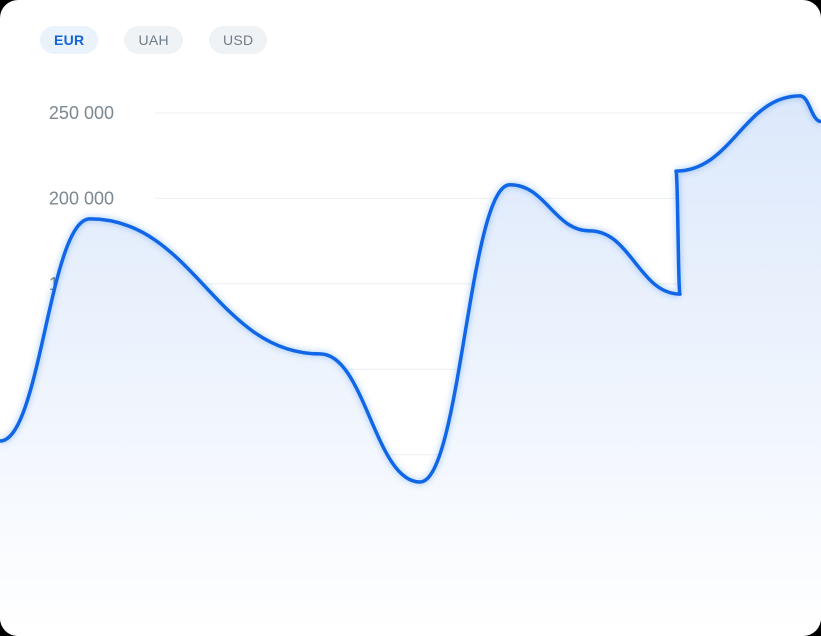  I want to click on tab-usd: USD, so click(238, 40).